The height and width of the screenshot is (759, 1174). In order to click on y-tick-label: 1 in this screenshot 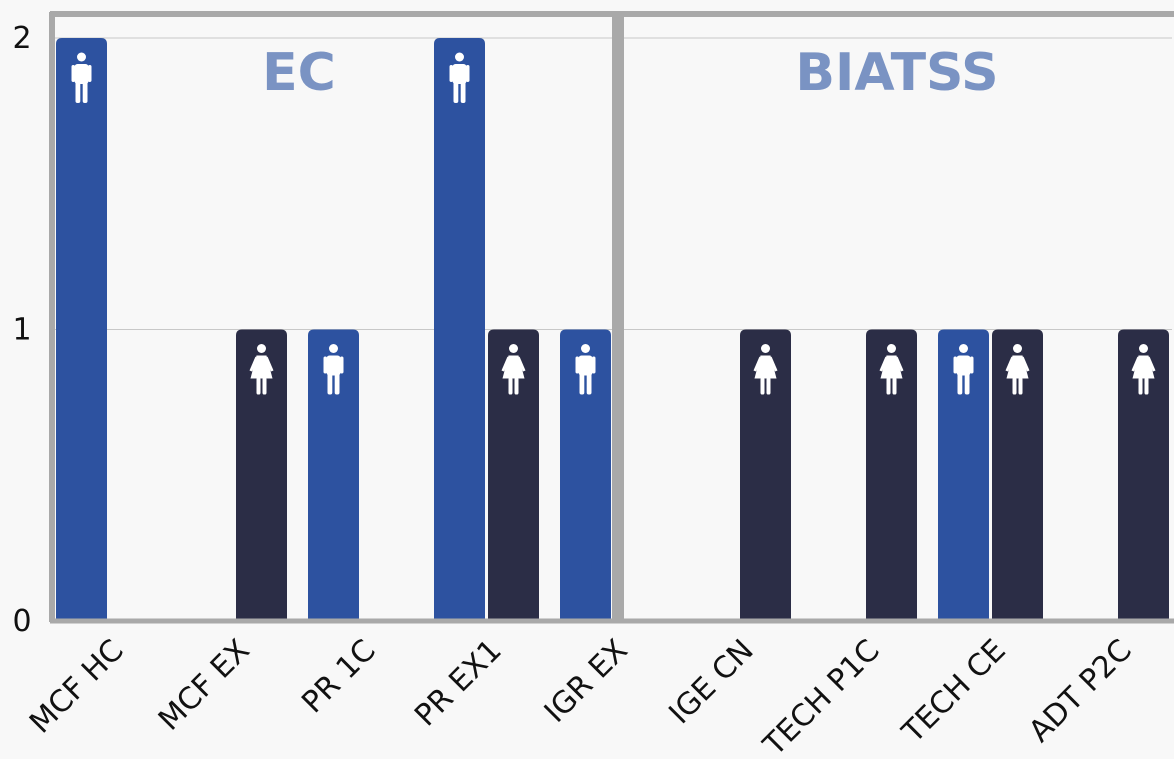, I will do `click(21, 330)`.